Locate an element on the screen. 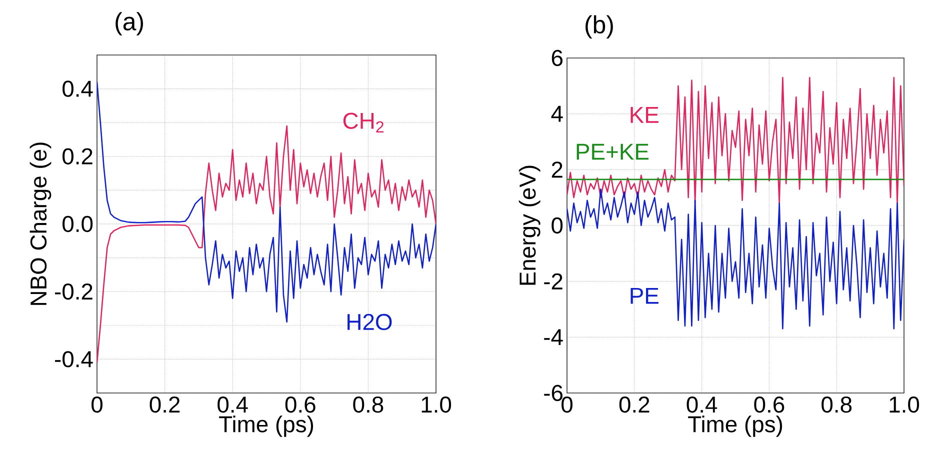  y-tick-label: 0.0 is located at coordinates (77, 224).